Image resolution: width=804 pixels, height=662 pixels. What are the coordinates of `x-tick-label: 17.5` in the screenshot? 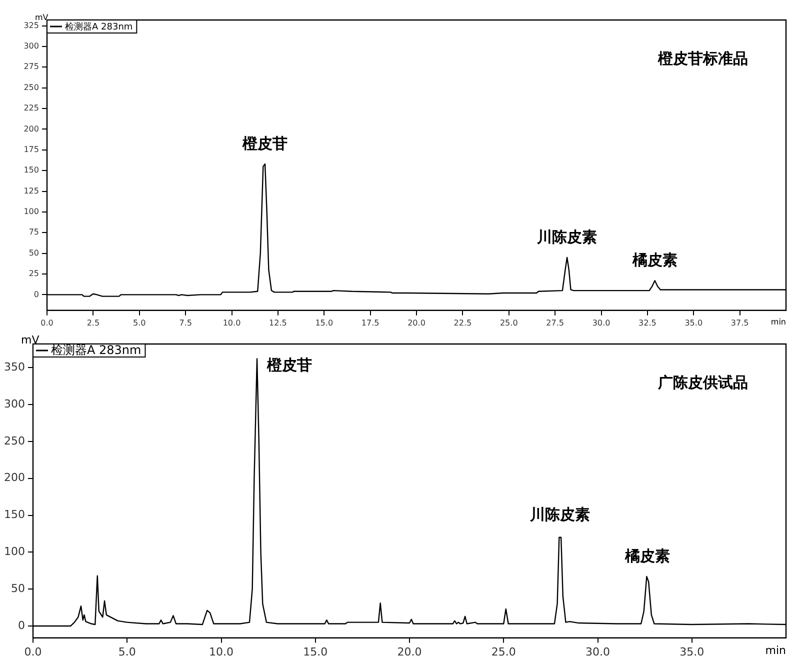 It's located at (370, 323).